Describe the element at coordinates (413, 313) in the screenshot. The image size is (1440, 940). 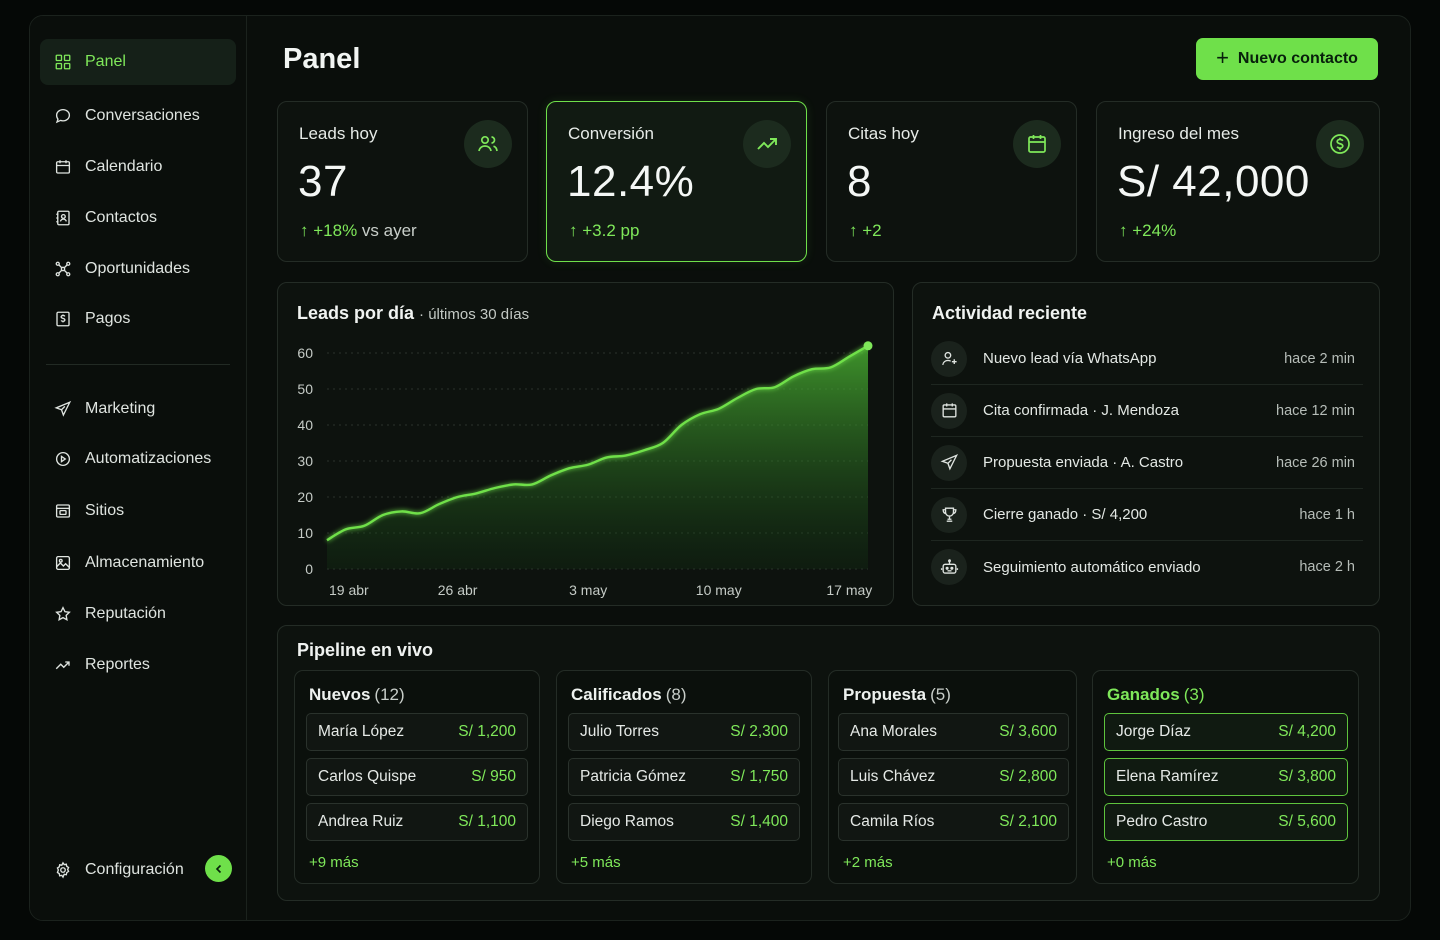
I see `chart-title: Leads por día · últimos 30 días` at that location.